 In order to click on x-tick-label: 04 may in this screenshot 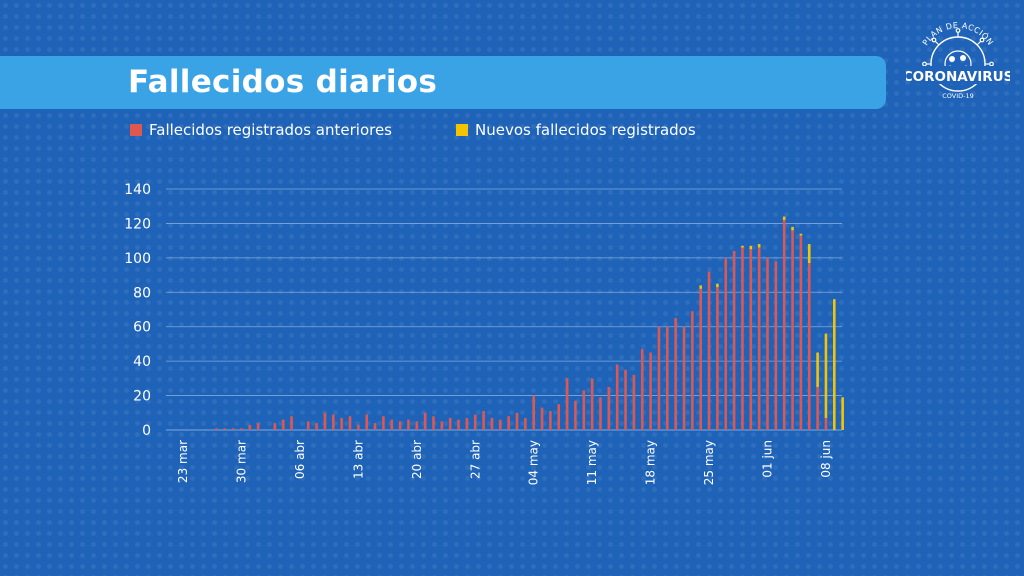, I will do `click(534, 462)`.